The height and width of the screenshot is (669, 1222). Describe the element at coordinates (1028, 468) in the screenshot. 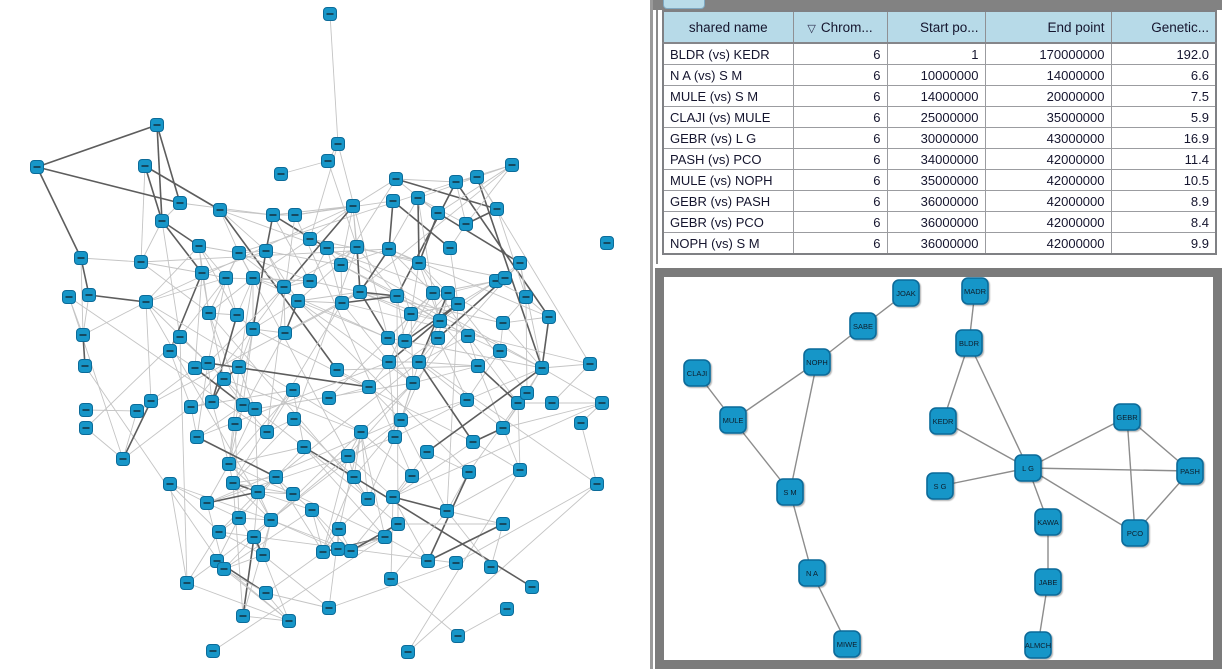

I see `graph-node-l-g: L G` at that location.